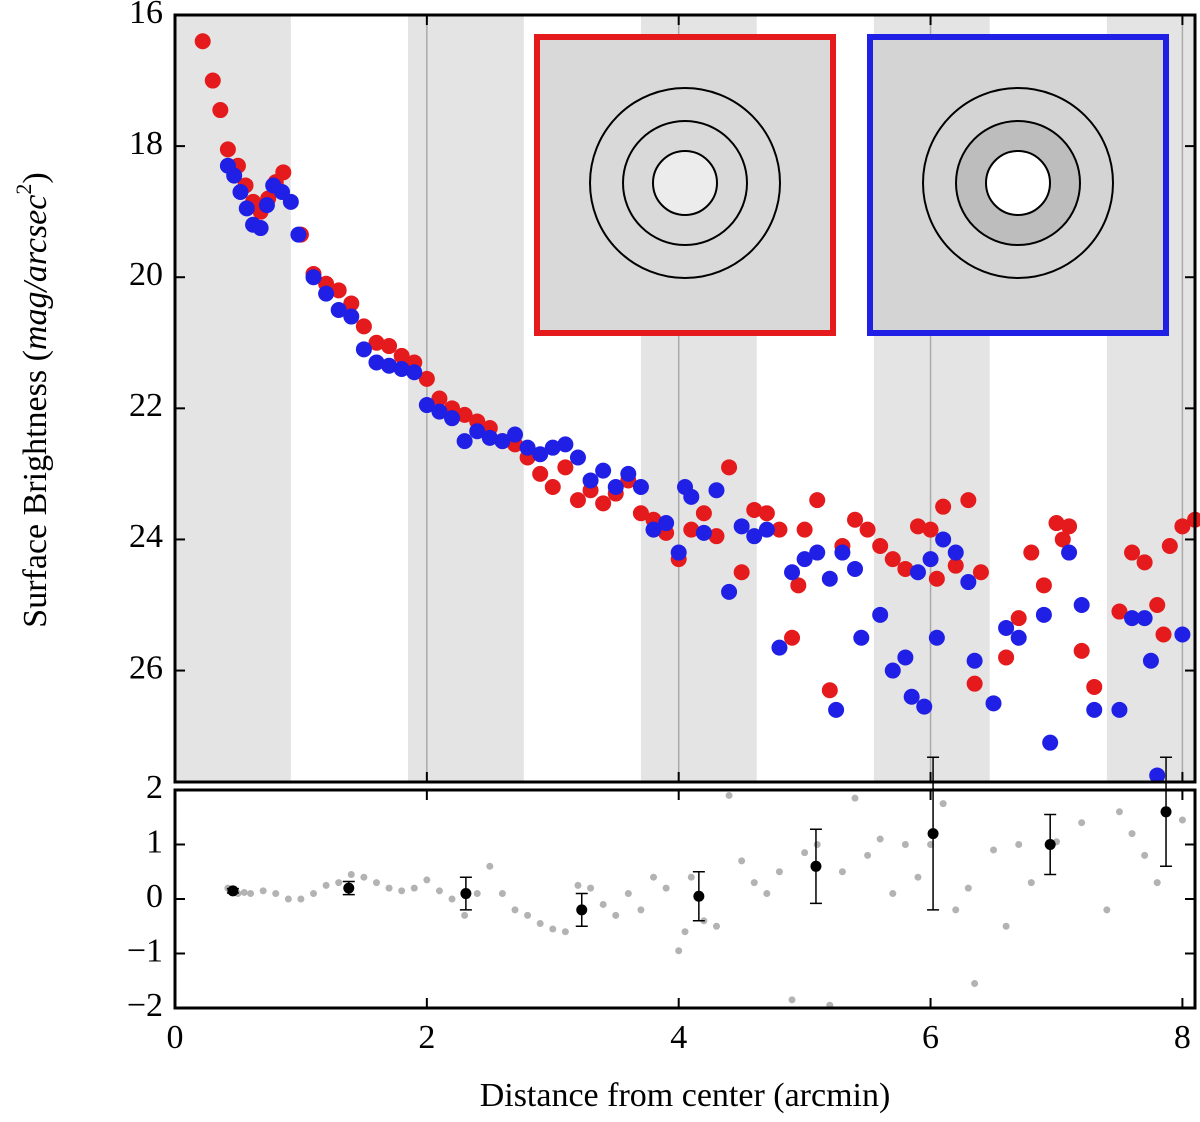 This screenshot has height=1122, width=1200. I want to click on y-tick-label: −2, so click(145, 1005).